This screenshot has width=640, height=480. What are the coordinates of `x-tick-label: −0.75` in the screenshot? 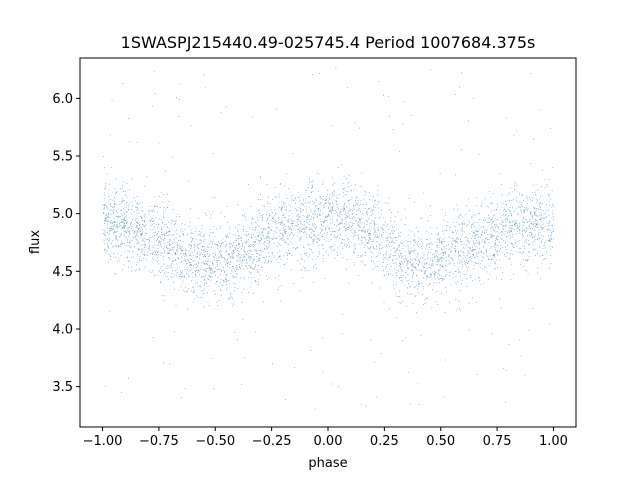 It's located at (159, 441).